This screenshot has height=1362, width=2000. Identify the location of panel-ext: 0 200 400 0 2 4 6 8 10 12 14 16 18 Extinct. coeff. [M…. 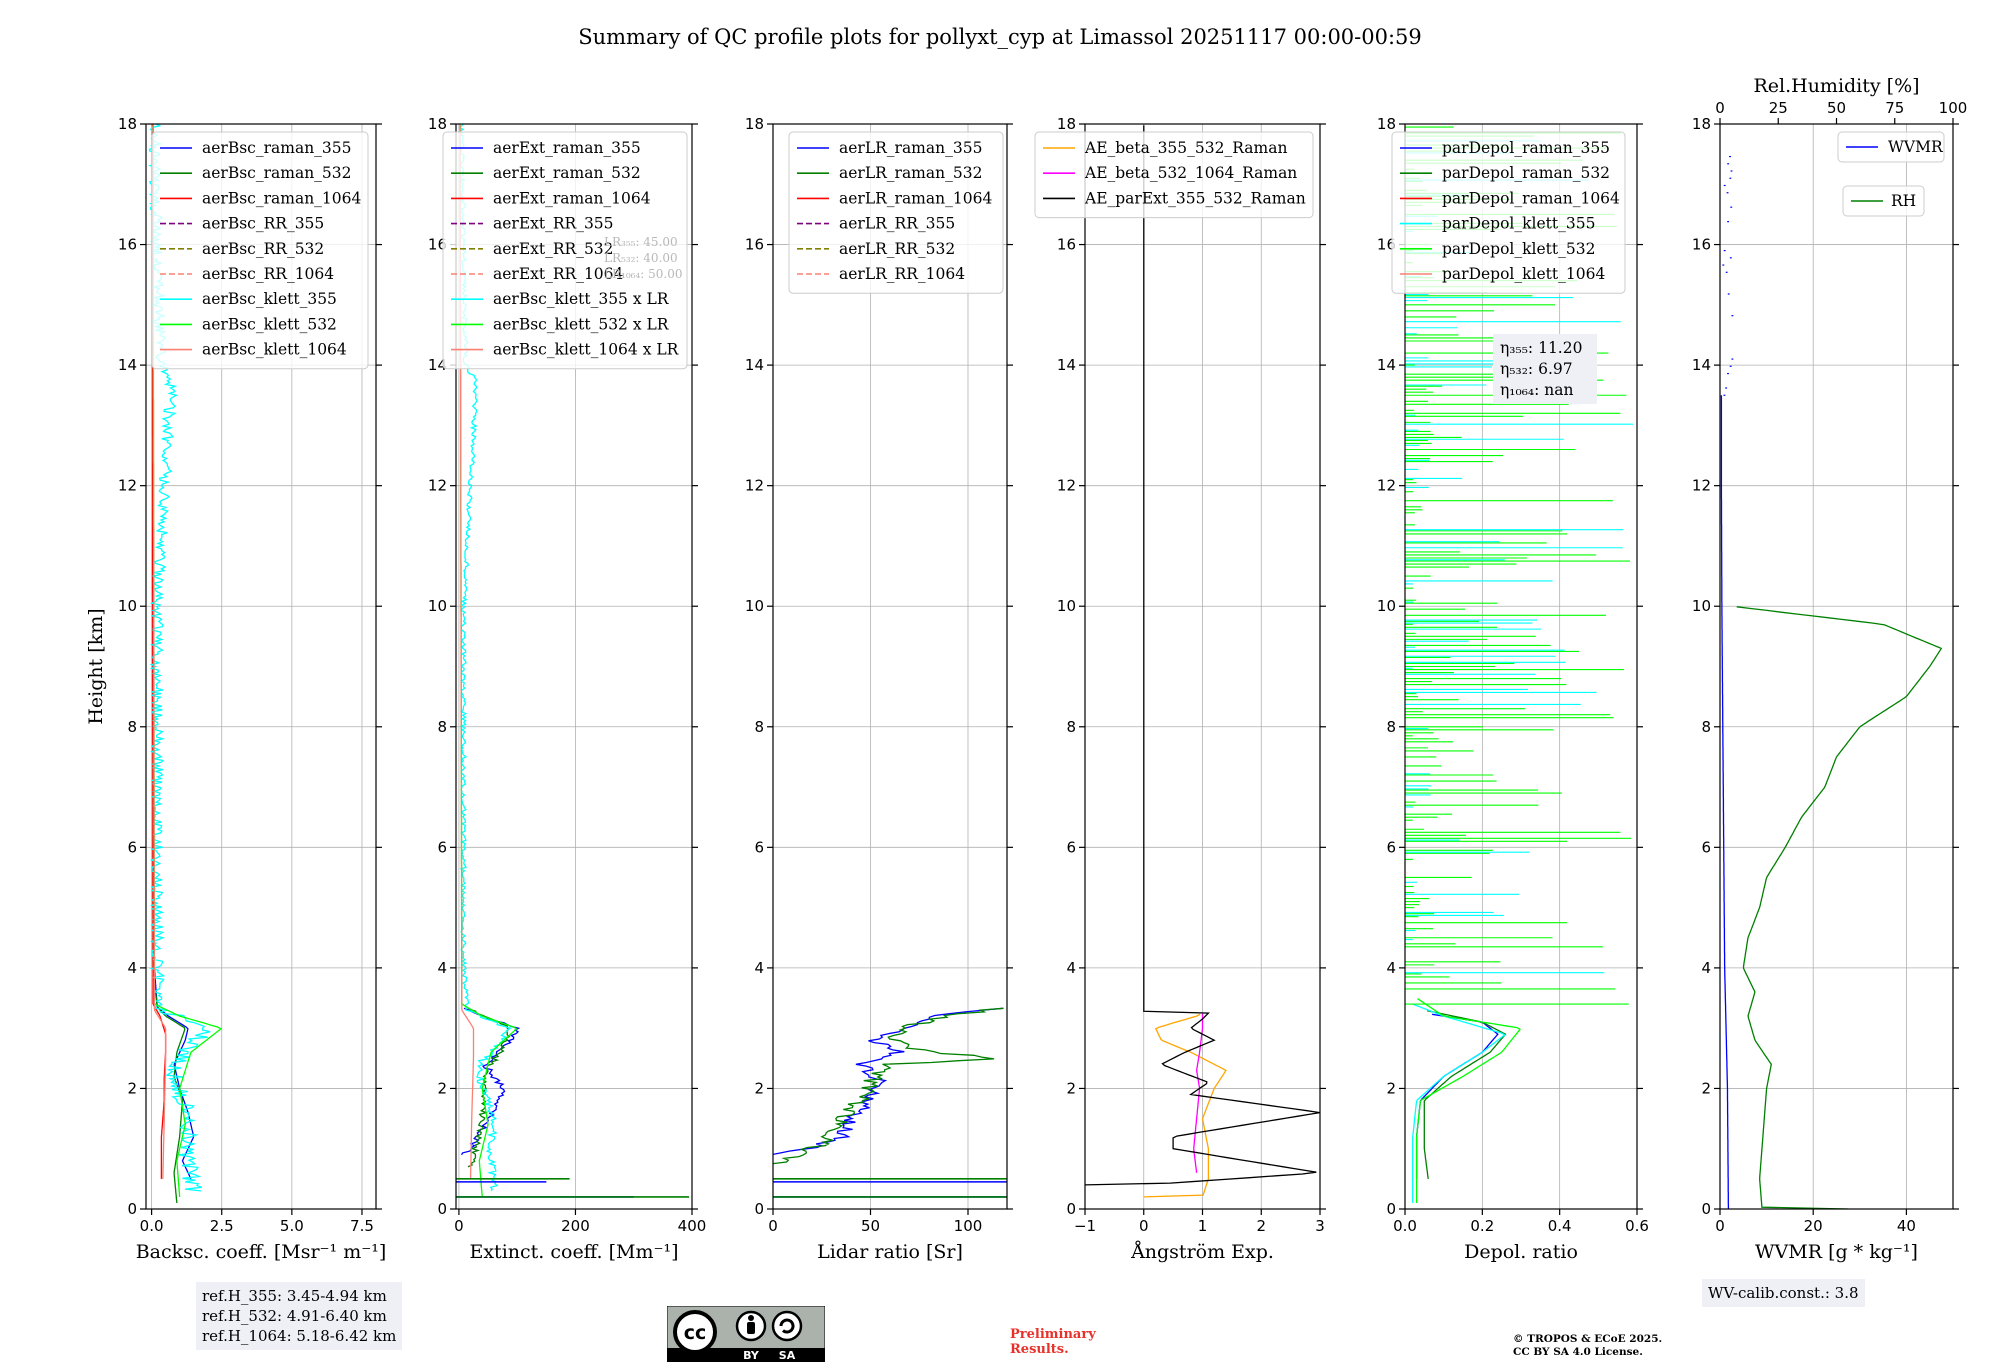
(567, 689).